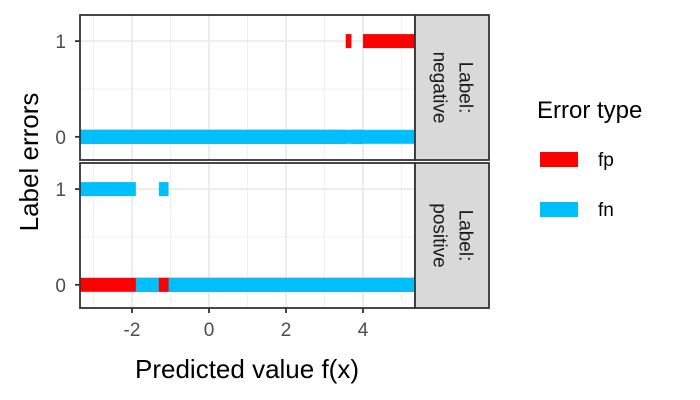  I want to click on legend-item-fp: fp, so click(577, 160).